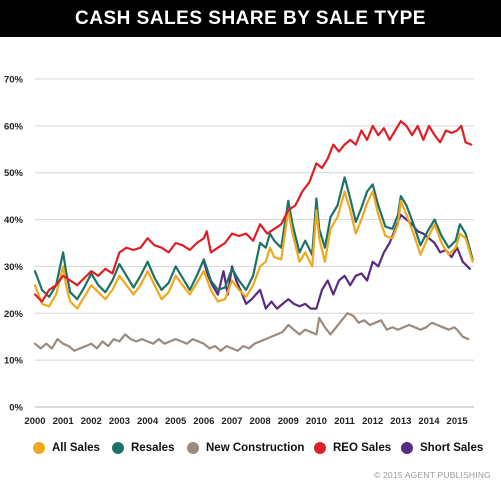 This screenshot has width=501, height=491. Describe the element at coordinates (119, 421) in the screenshot. I see `x-tick-label: 2003` at that location.